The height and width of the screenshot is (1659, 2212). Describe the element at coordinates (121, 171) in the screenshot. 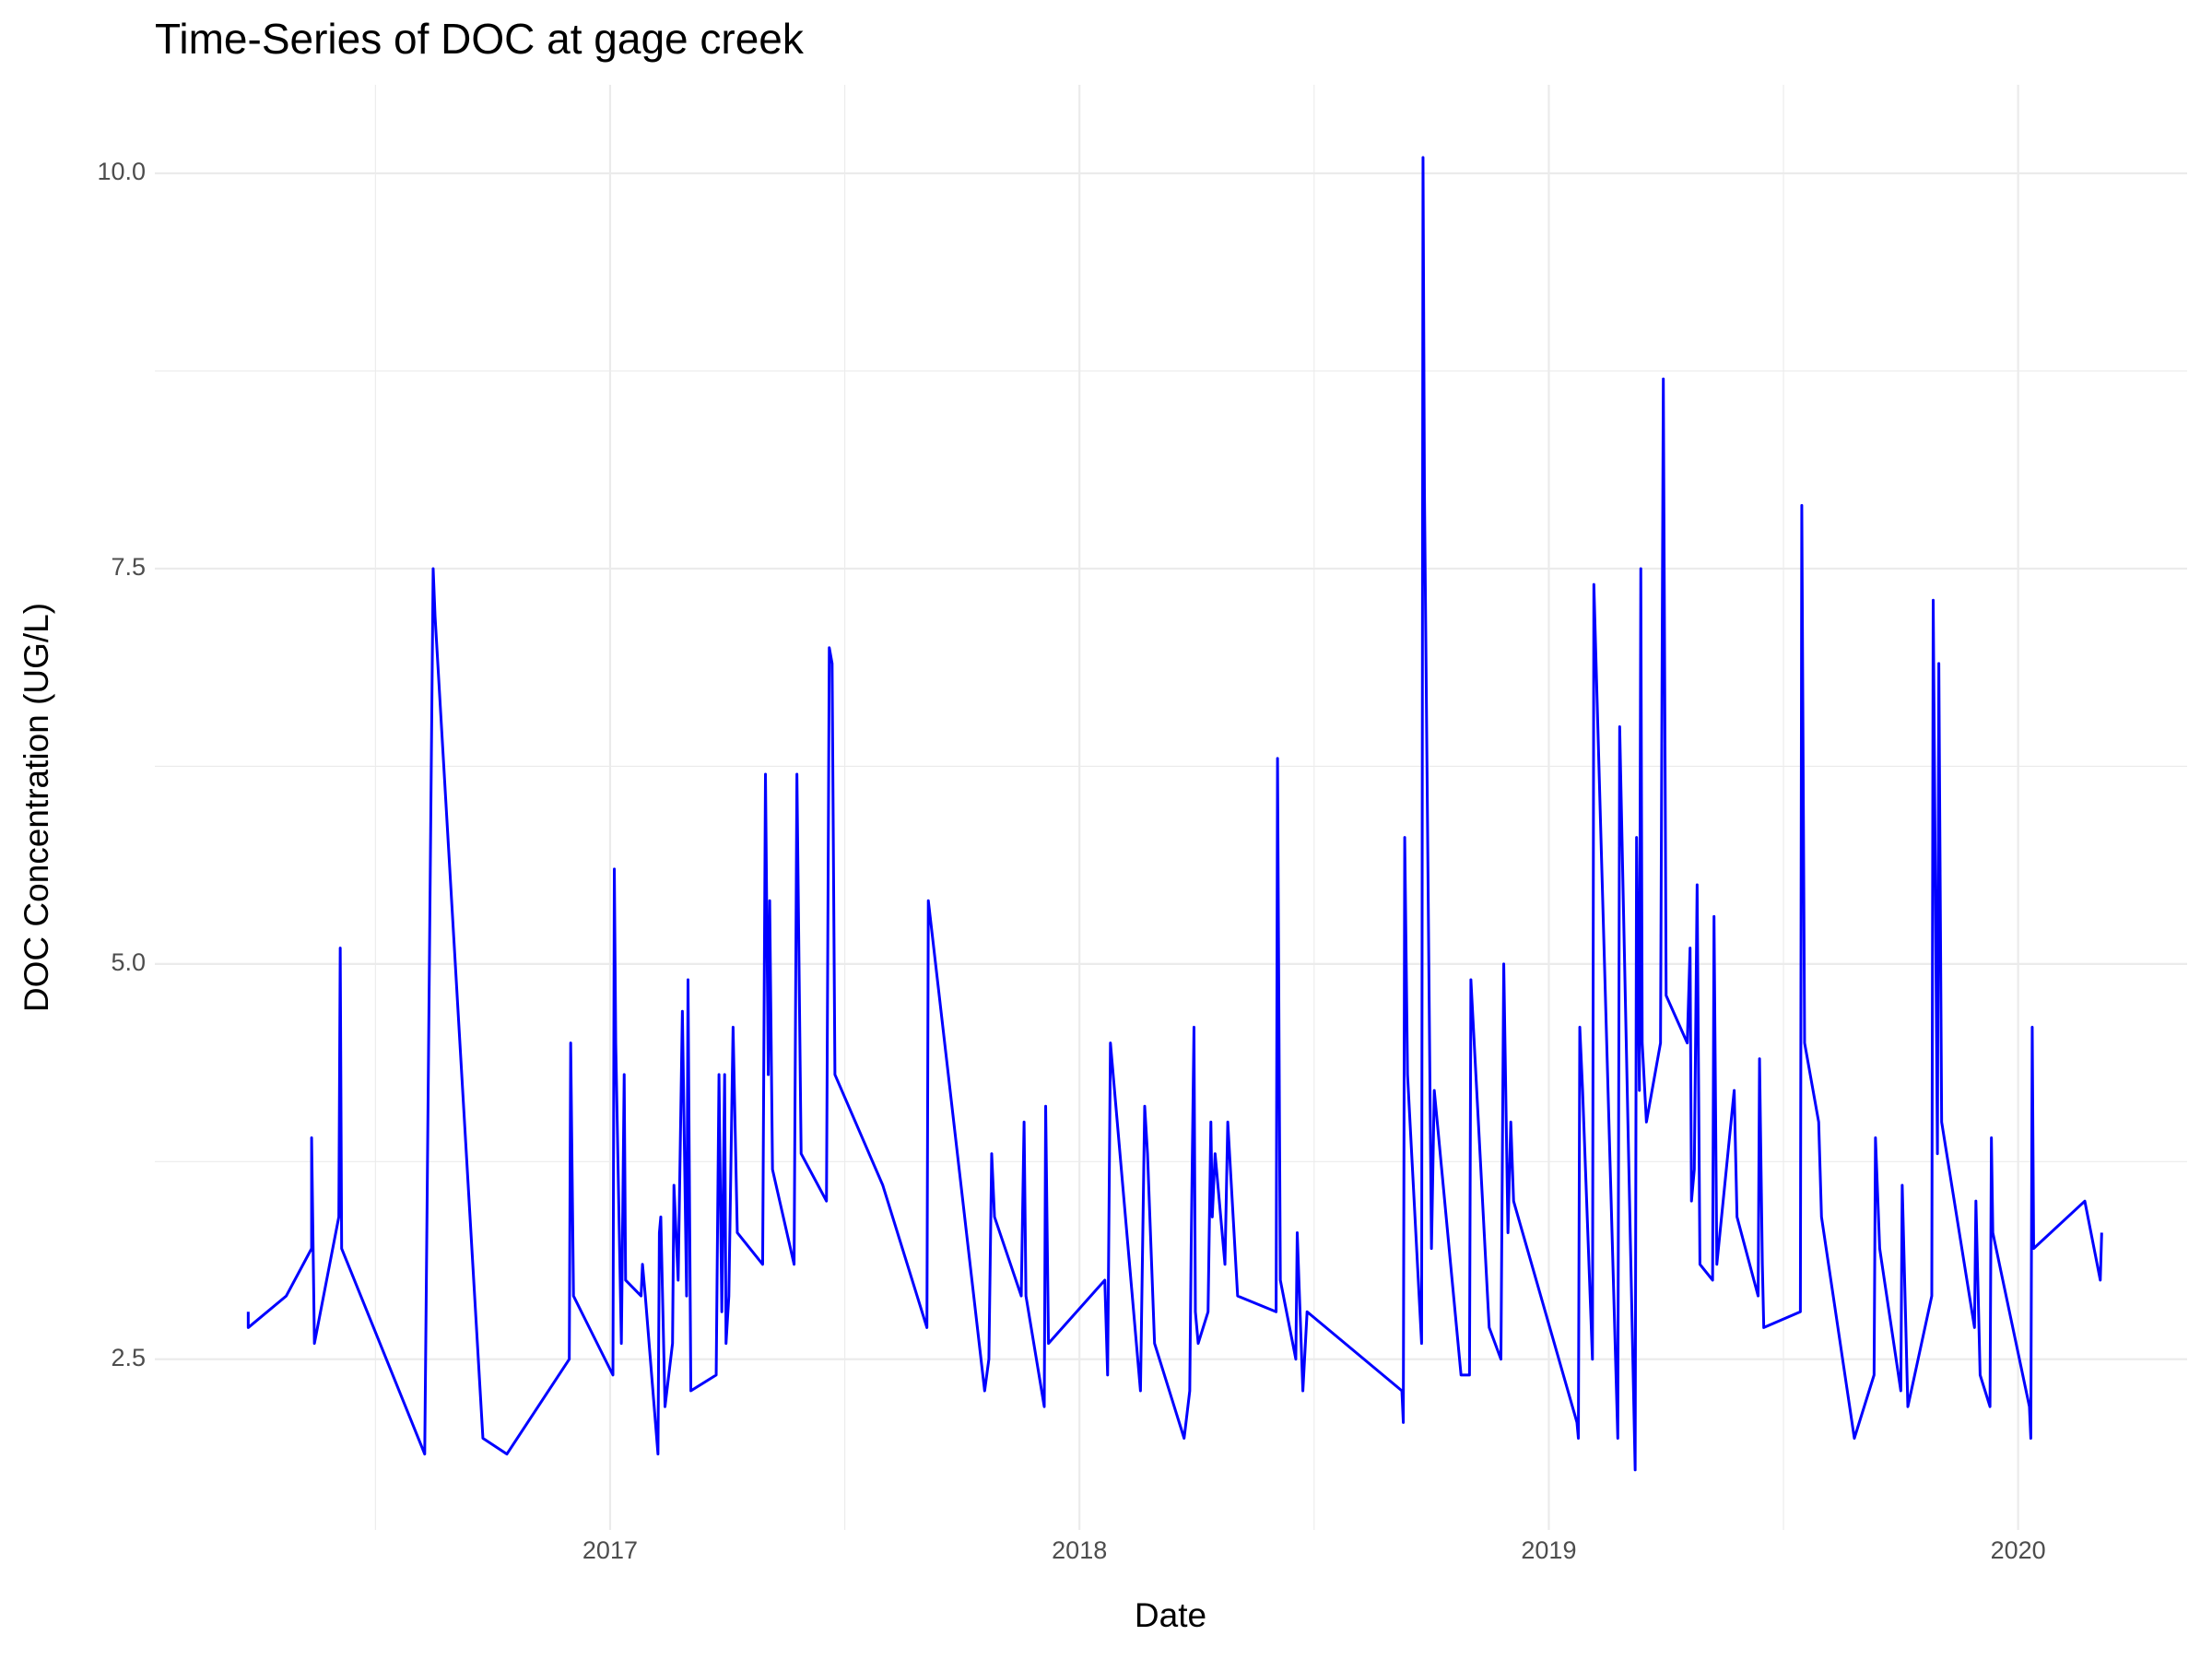

I see `y-tick-label: 10.0` at that location.